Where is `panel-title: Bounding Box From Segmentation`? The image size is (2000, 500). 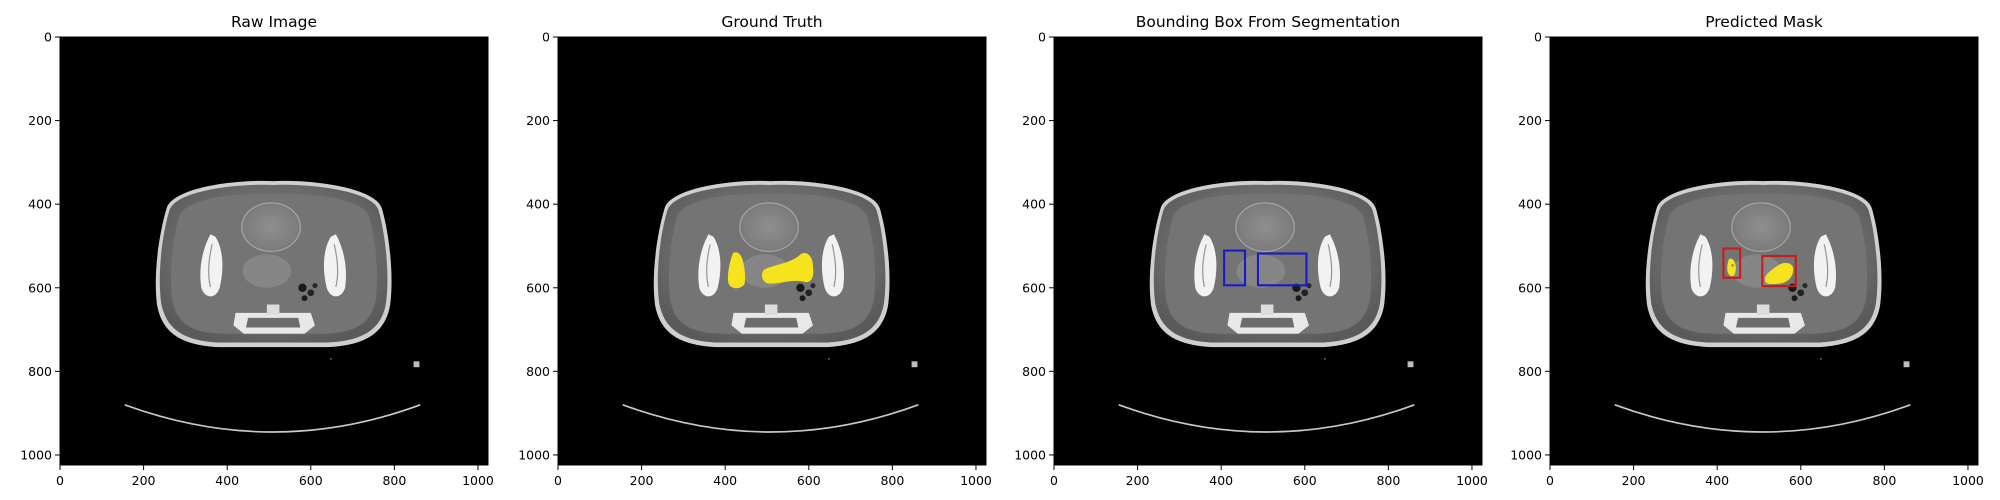 panel-title: Bounding Box From Segmentation is located at coordinates (1268, 22).